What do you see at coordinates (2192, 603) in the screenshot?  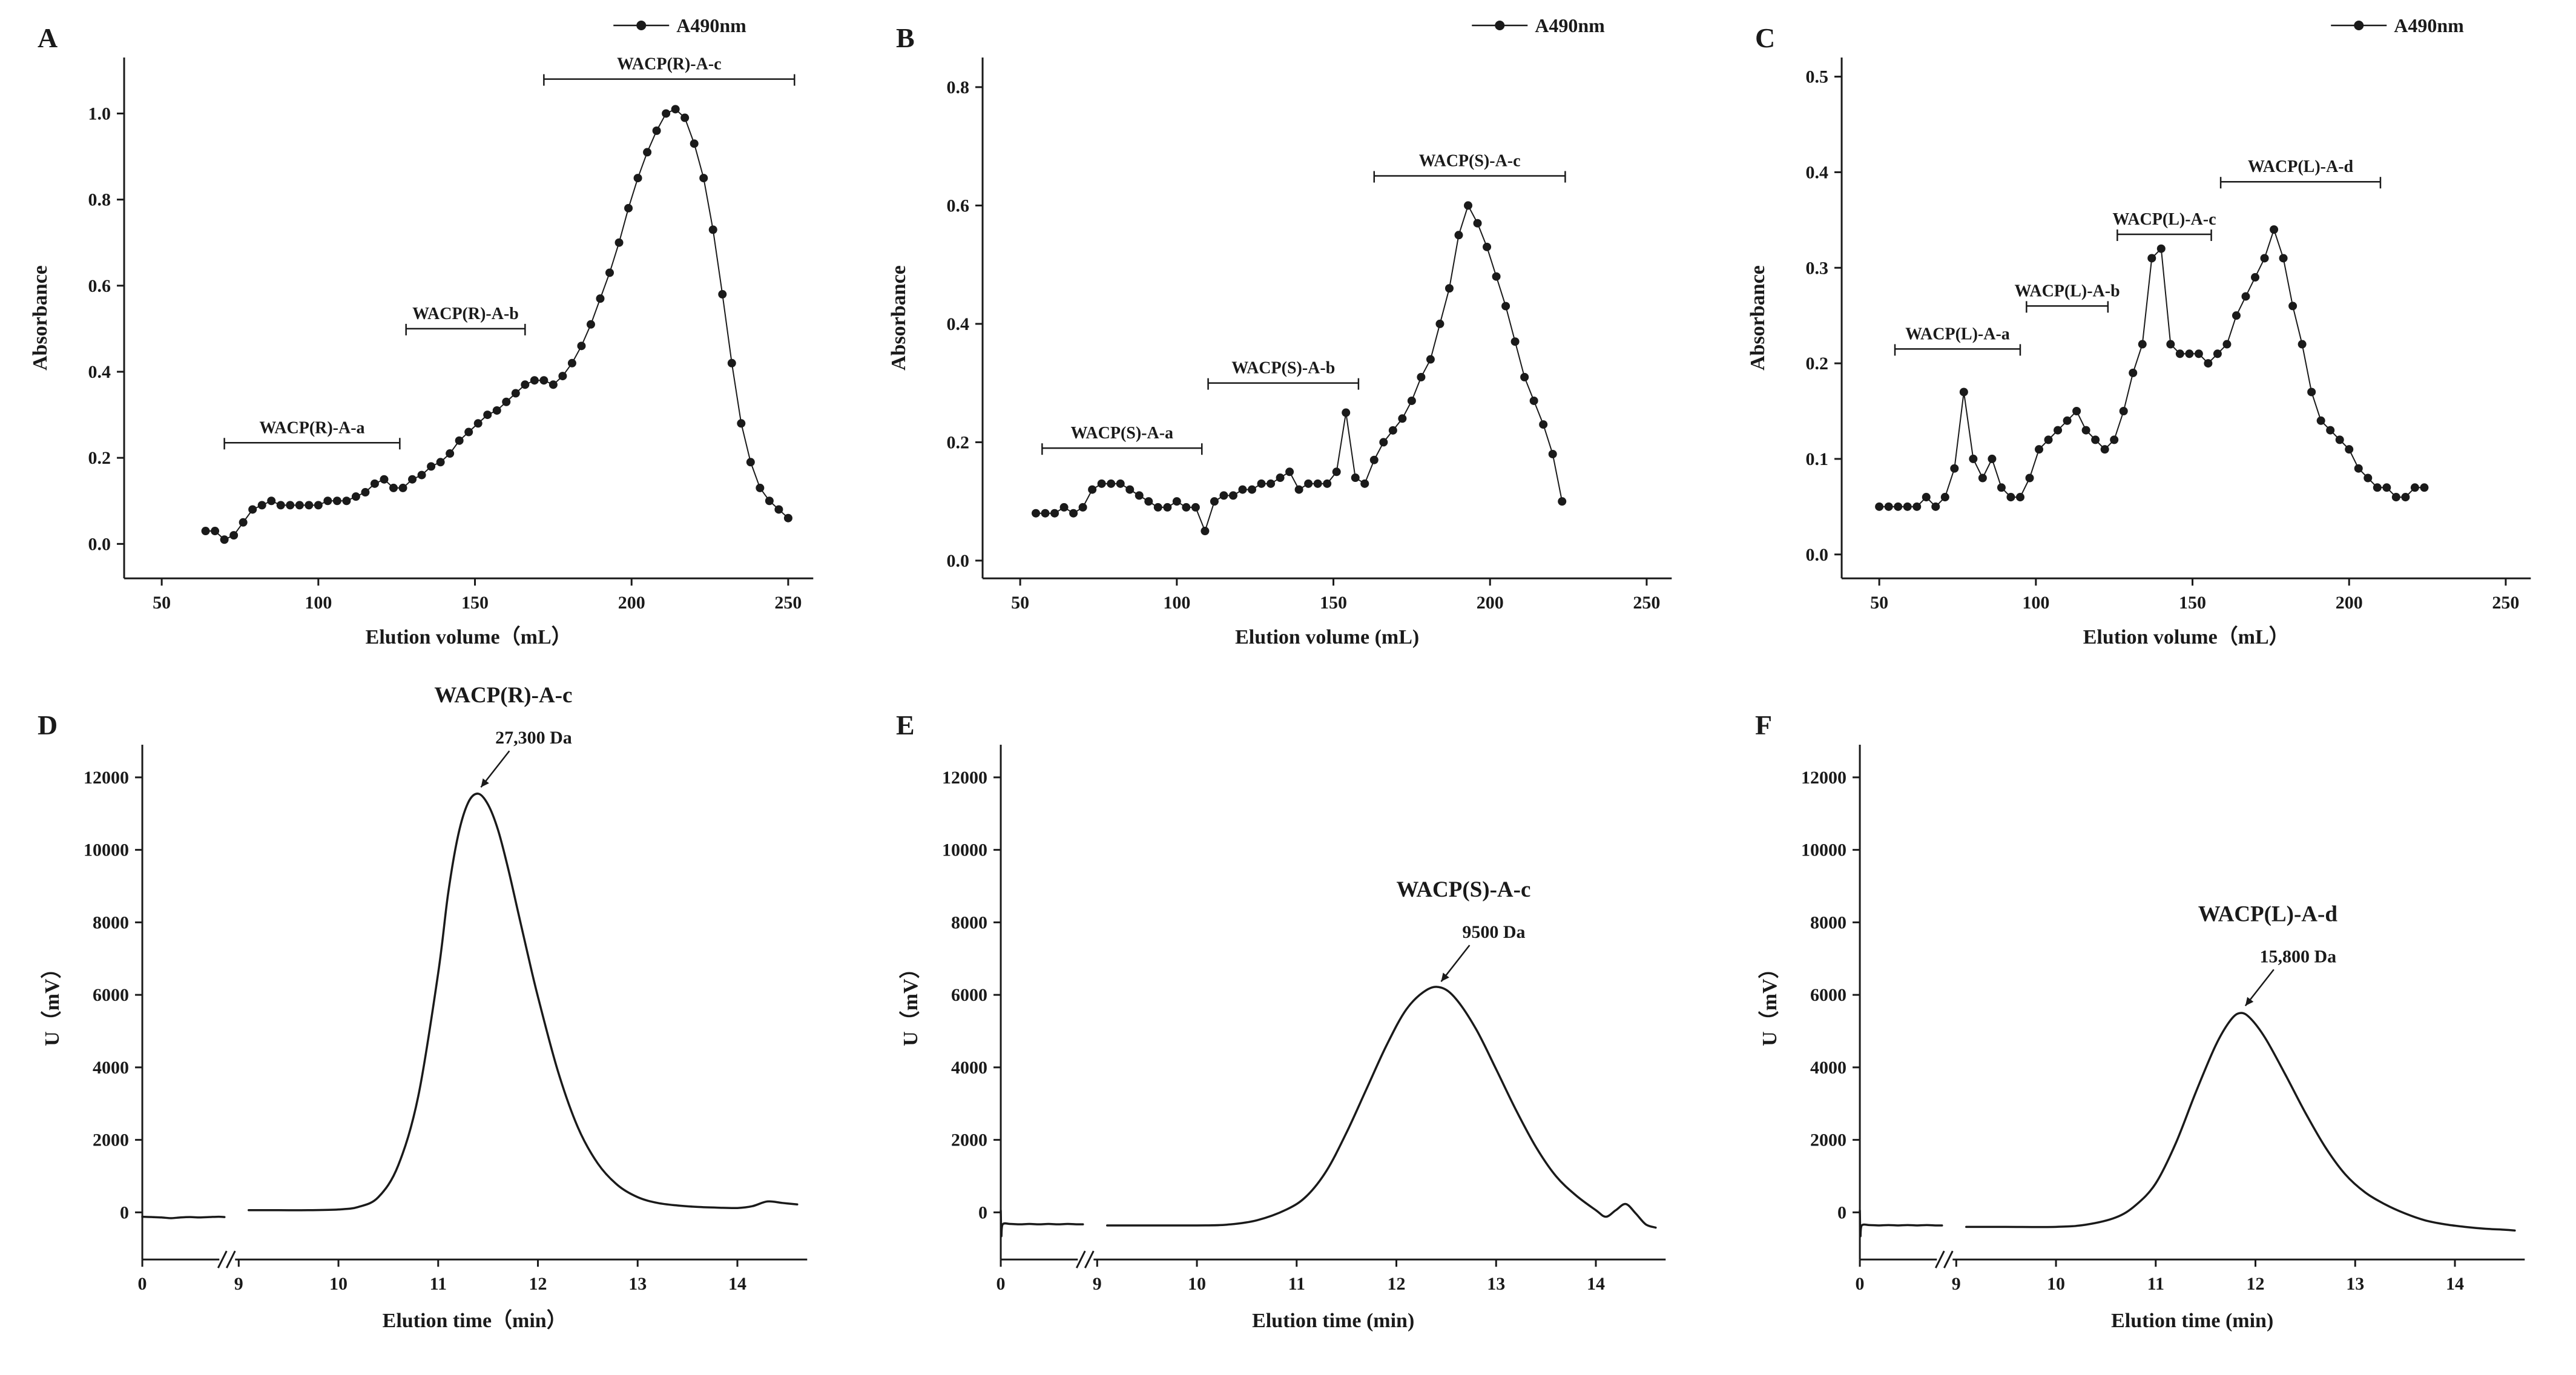 I see `x-tick-label: 150` at bounding box center [2192, 603].